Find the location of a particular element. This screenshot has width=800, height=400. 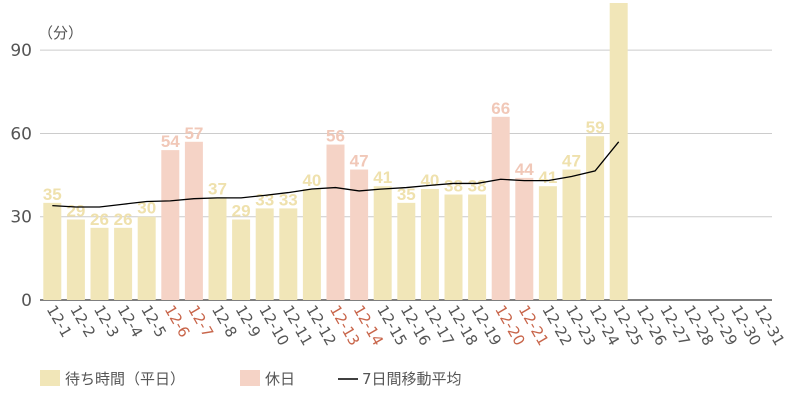

data-label: 59 is located at coordinates (595, 127).